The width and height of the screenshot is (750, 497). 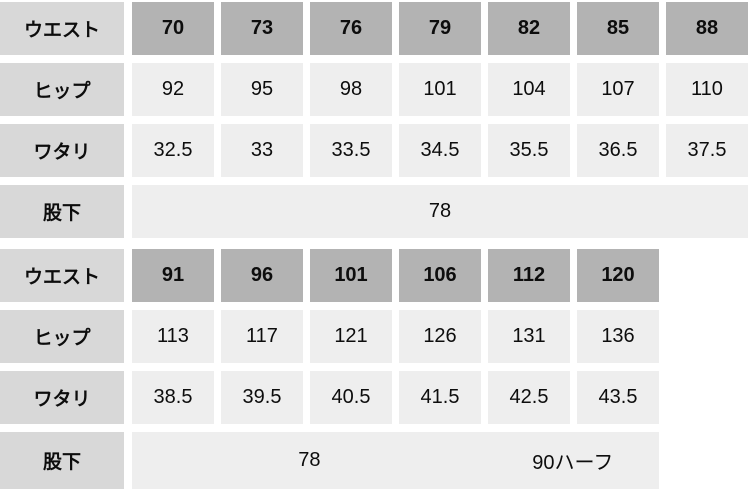 I want to click on waist-size-cell: 106, so click(x=440, y=275).